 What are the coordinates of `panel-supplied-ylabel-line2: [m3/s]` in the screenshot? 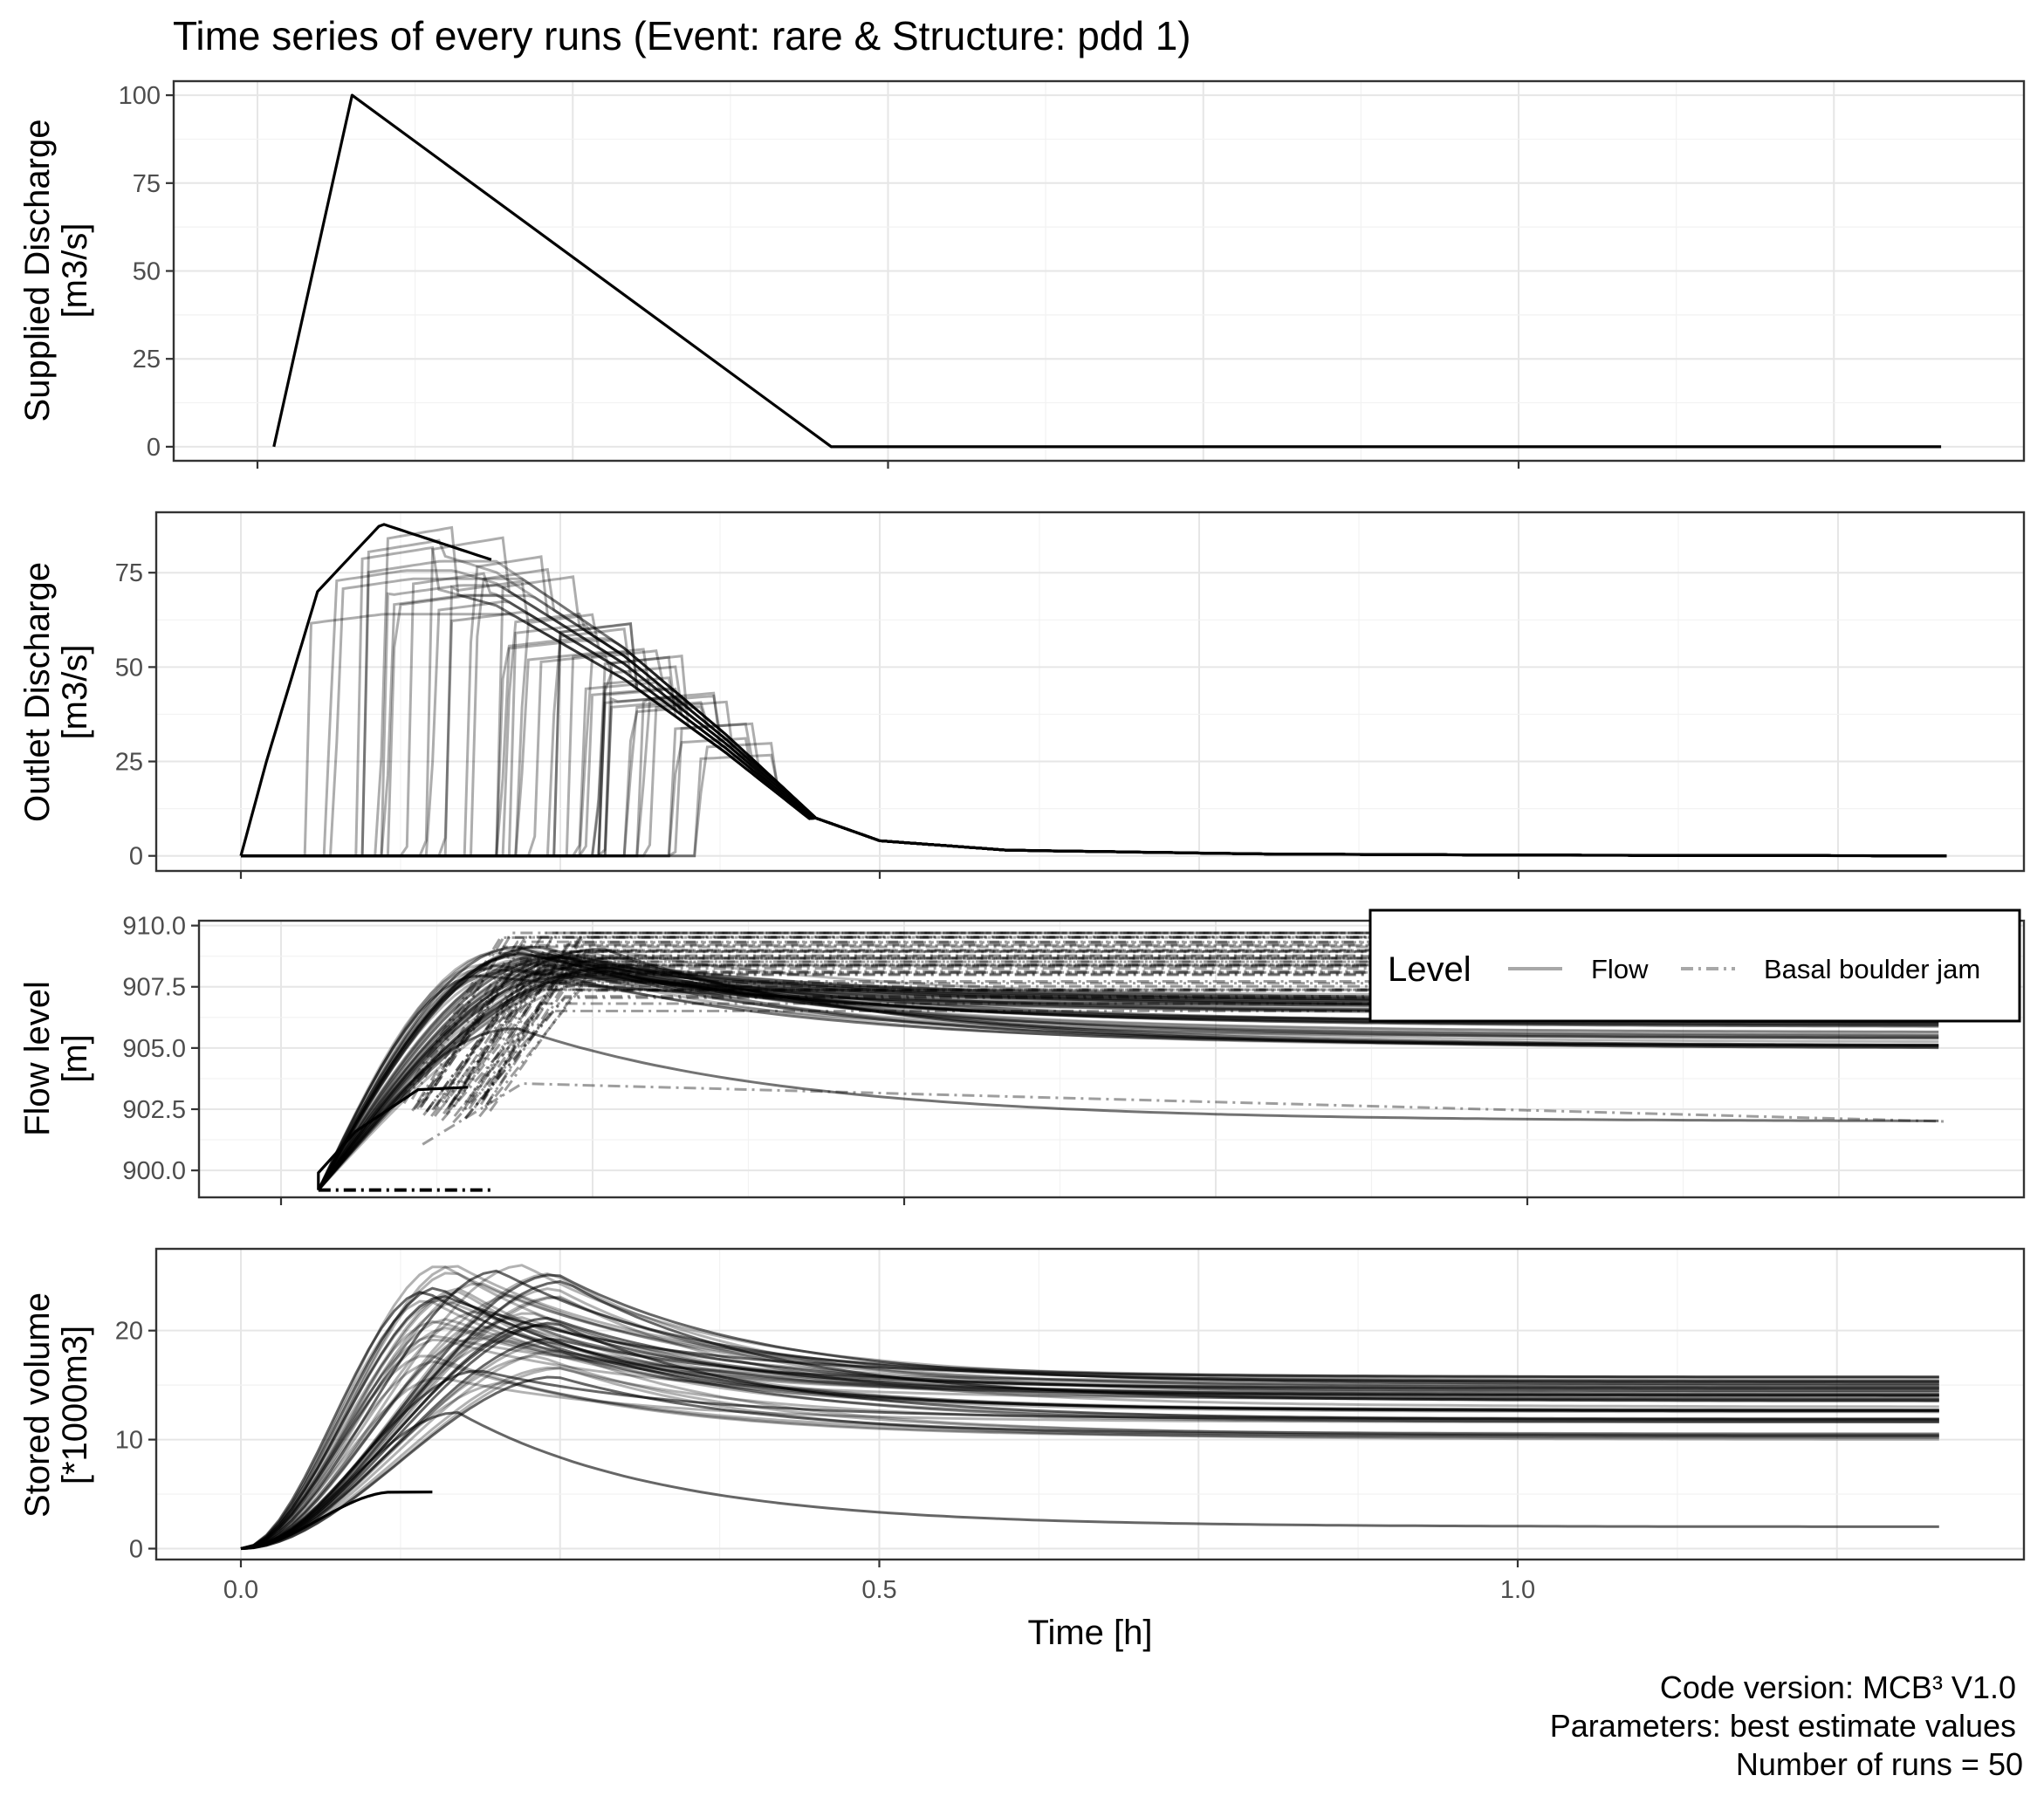 It's located at (75, 271).